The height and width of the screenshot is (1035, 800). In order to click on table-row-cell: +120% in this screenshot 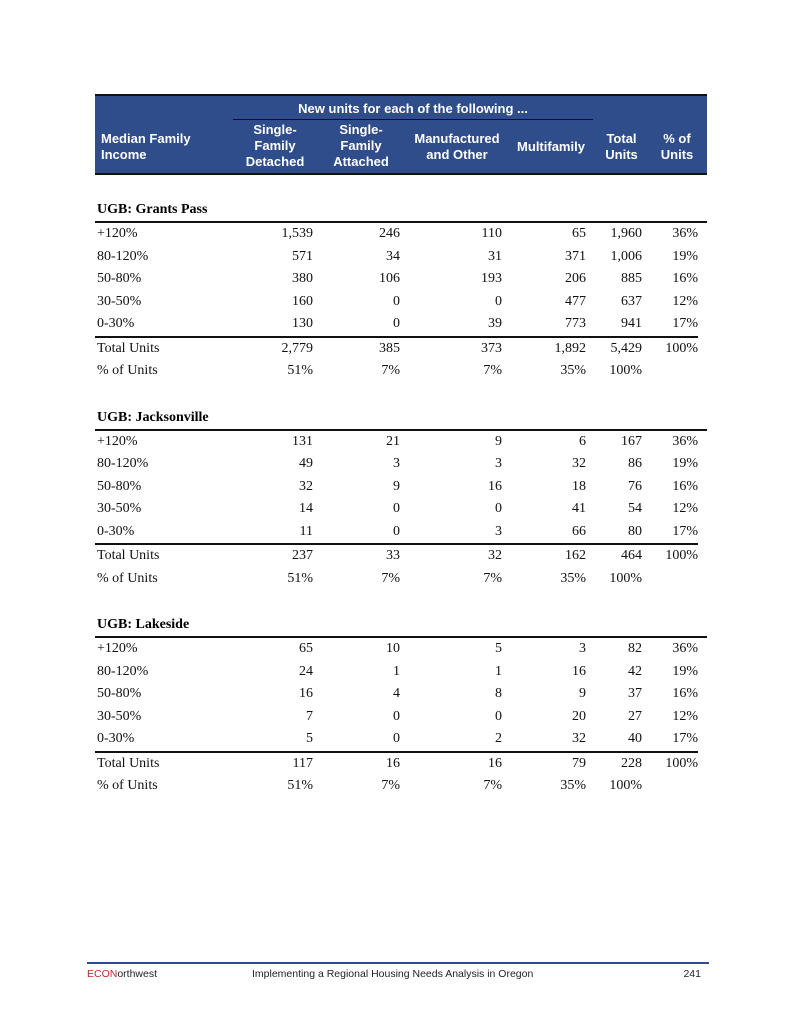, I will do `click(117, 441)`.